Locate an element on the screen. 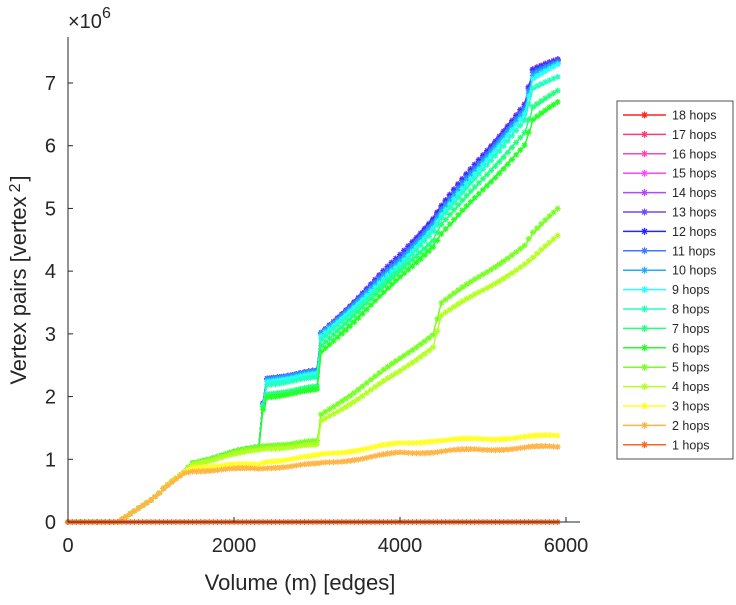 This screenshot has height=605, width=736. y-tick-label: 0 is located at coordinates (50, 523).